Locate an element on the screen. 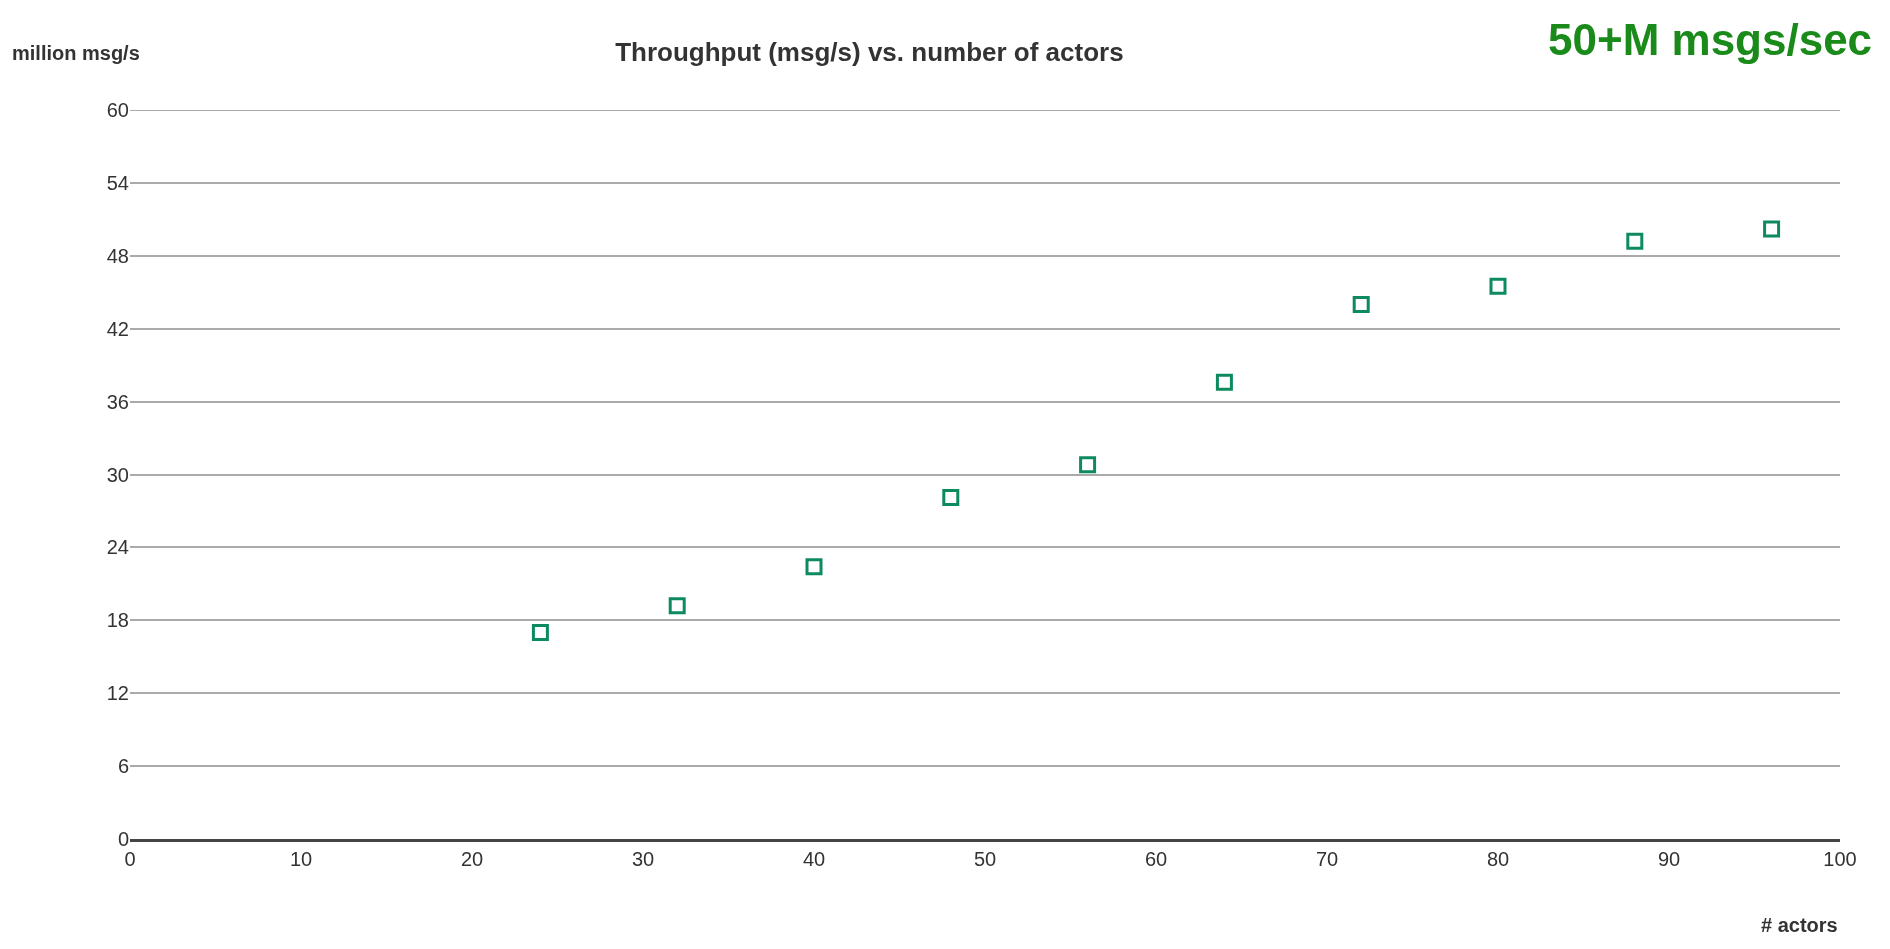 The height and width of the screenshot is (949, 1890). y-tick-label: 54 is located at coordinates (117, 182).